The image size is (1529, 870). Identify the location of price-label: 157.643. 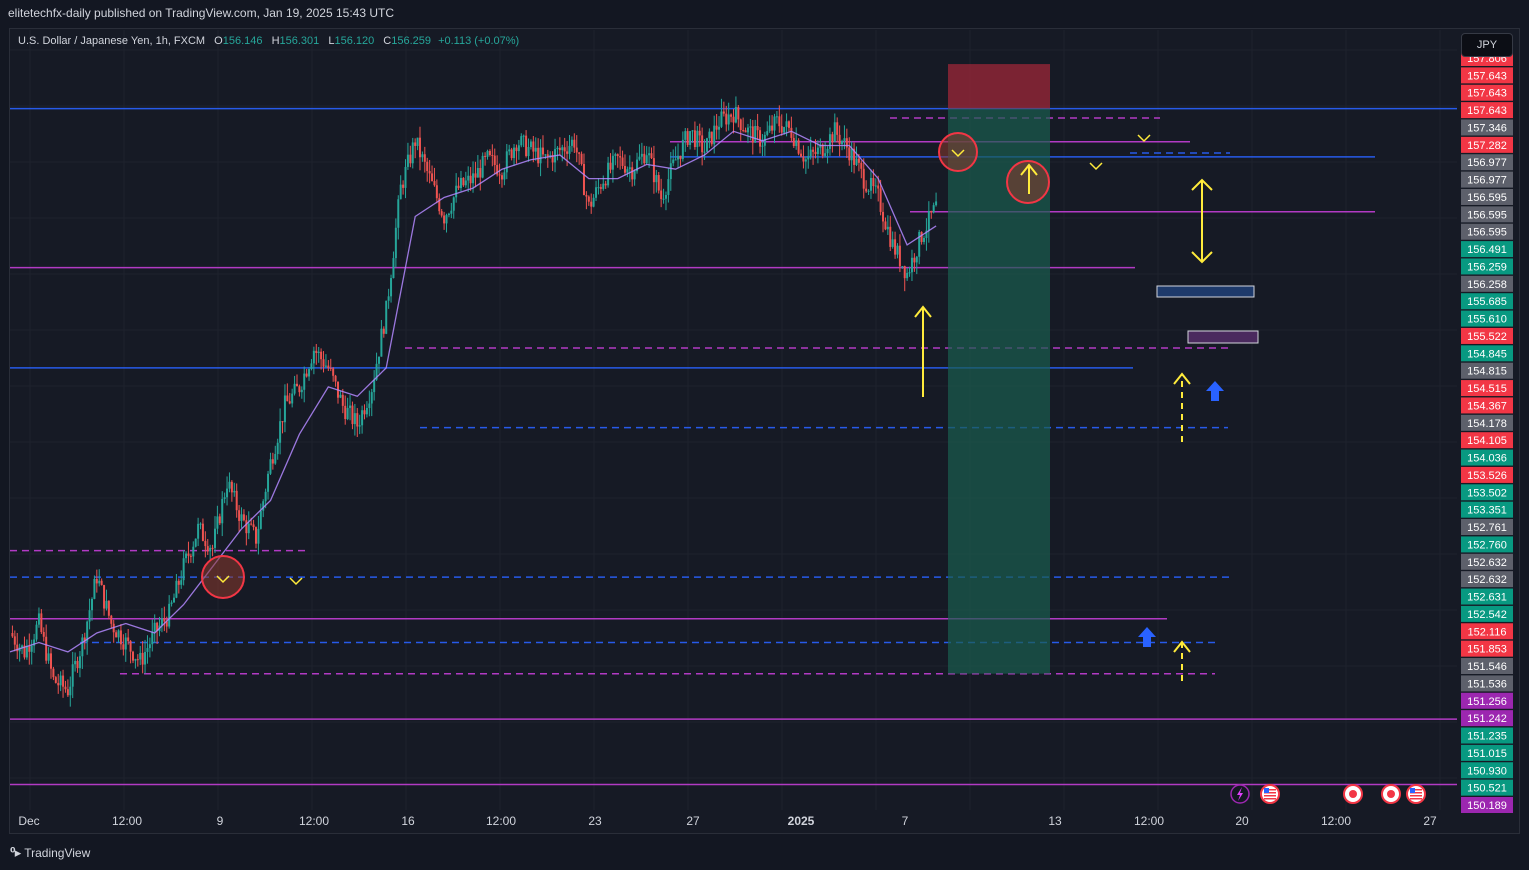
(1487, 111).